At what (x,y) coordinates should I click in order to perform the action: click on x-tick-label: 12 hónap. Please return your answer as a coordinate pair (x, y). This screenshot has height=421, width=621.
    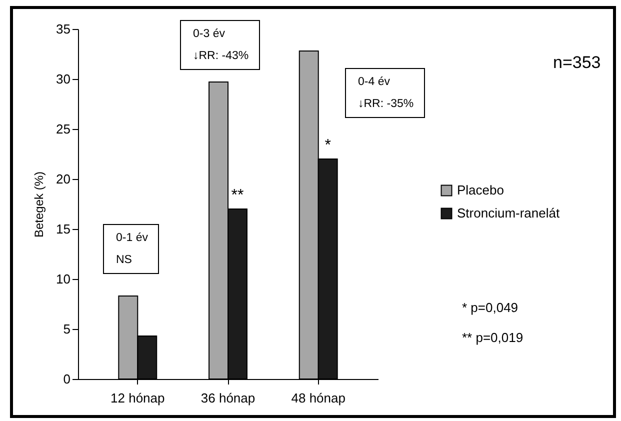
    Looking at the image, I should click on (137, 398).